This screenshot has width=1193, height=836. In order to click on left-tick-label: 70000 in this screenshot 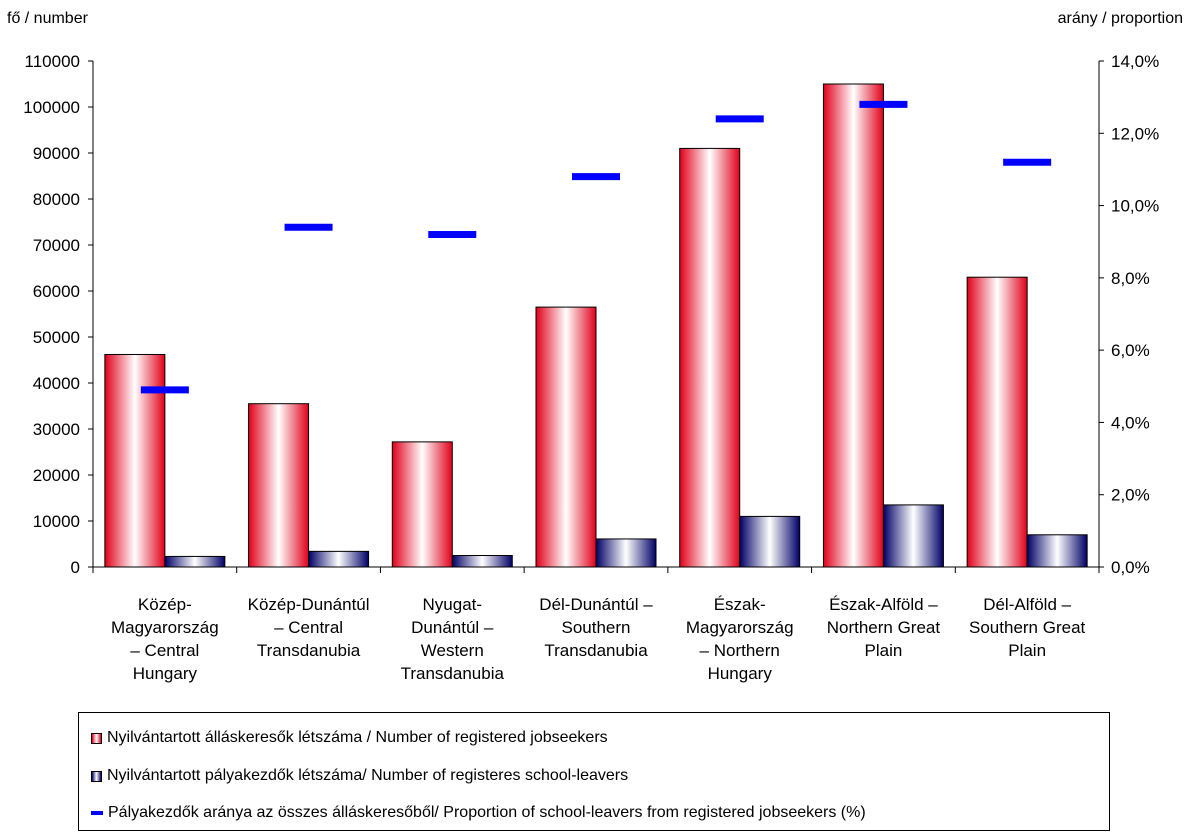, I will do `click(56, 245)`.